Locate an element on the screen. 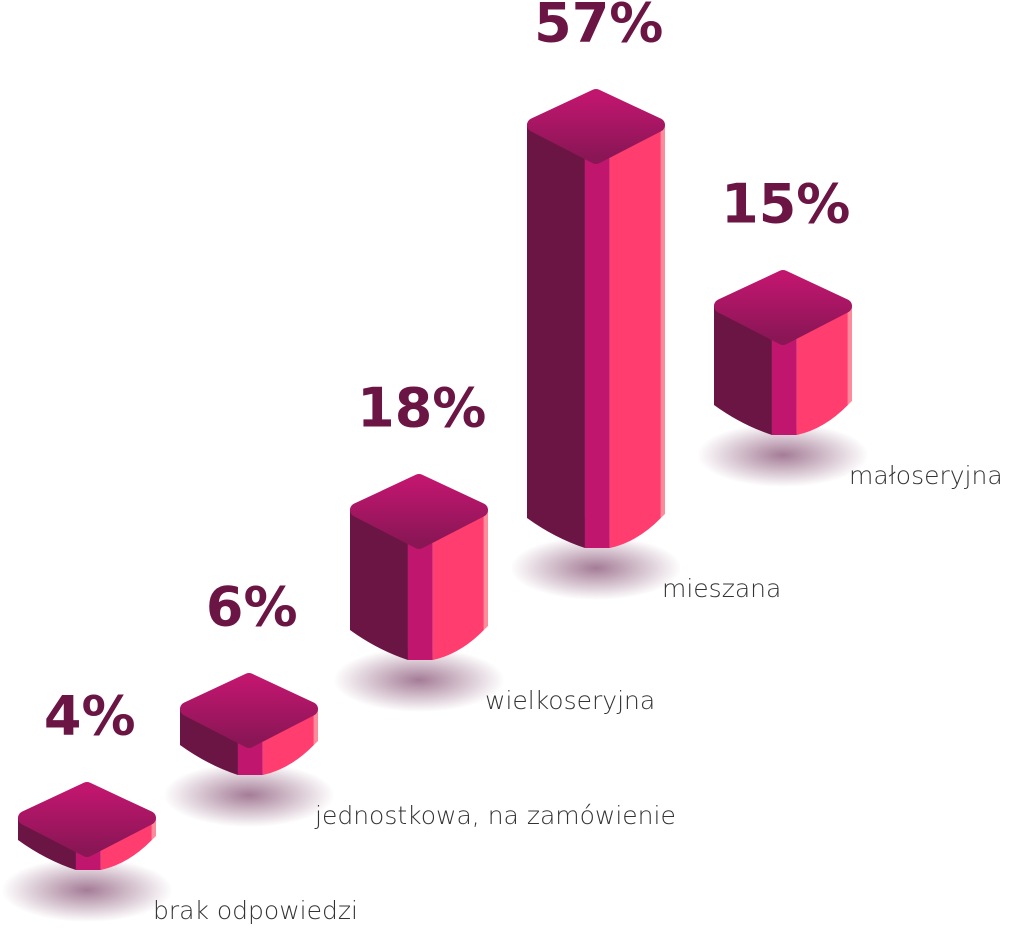  value-label: 4% is located at coordinates (90, 716).